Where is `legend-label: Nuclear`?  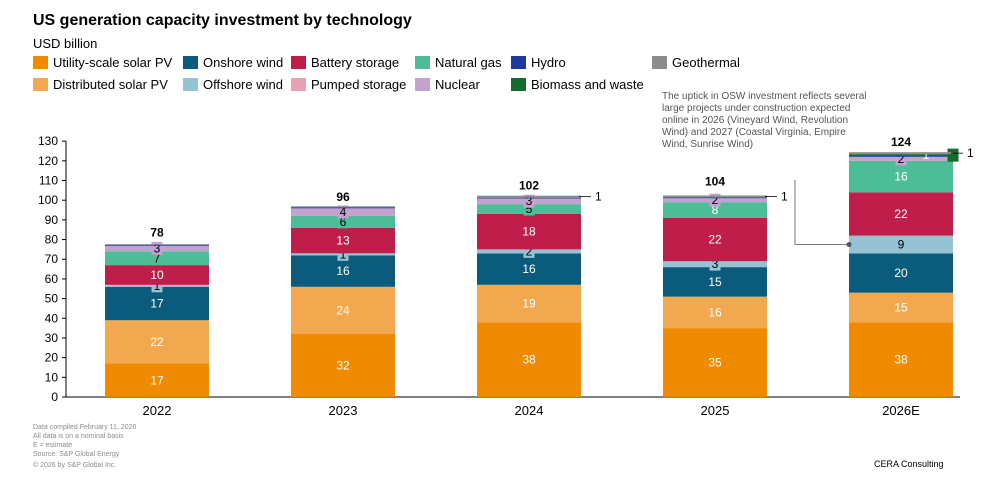 legend-label: Nuclear is located at coordinates (457, 84).